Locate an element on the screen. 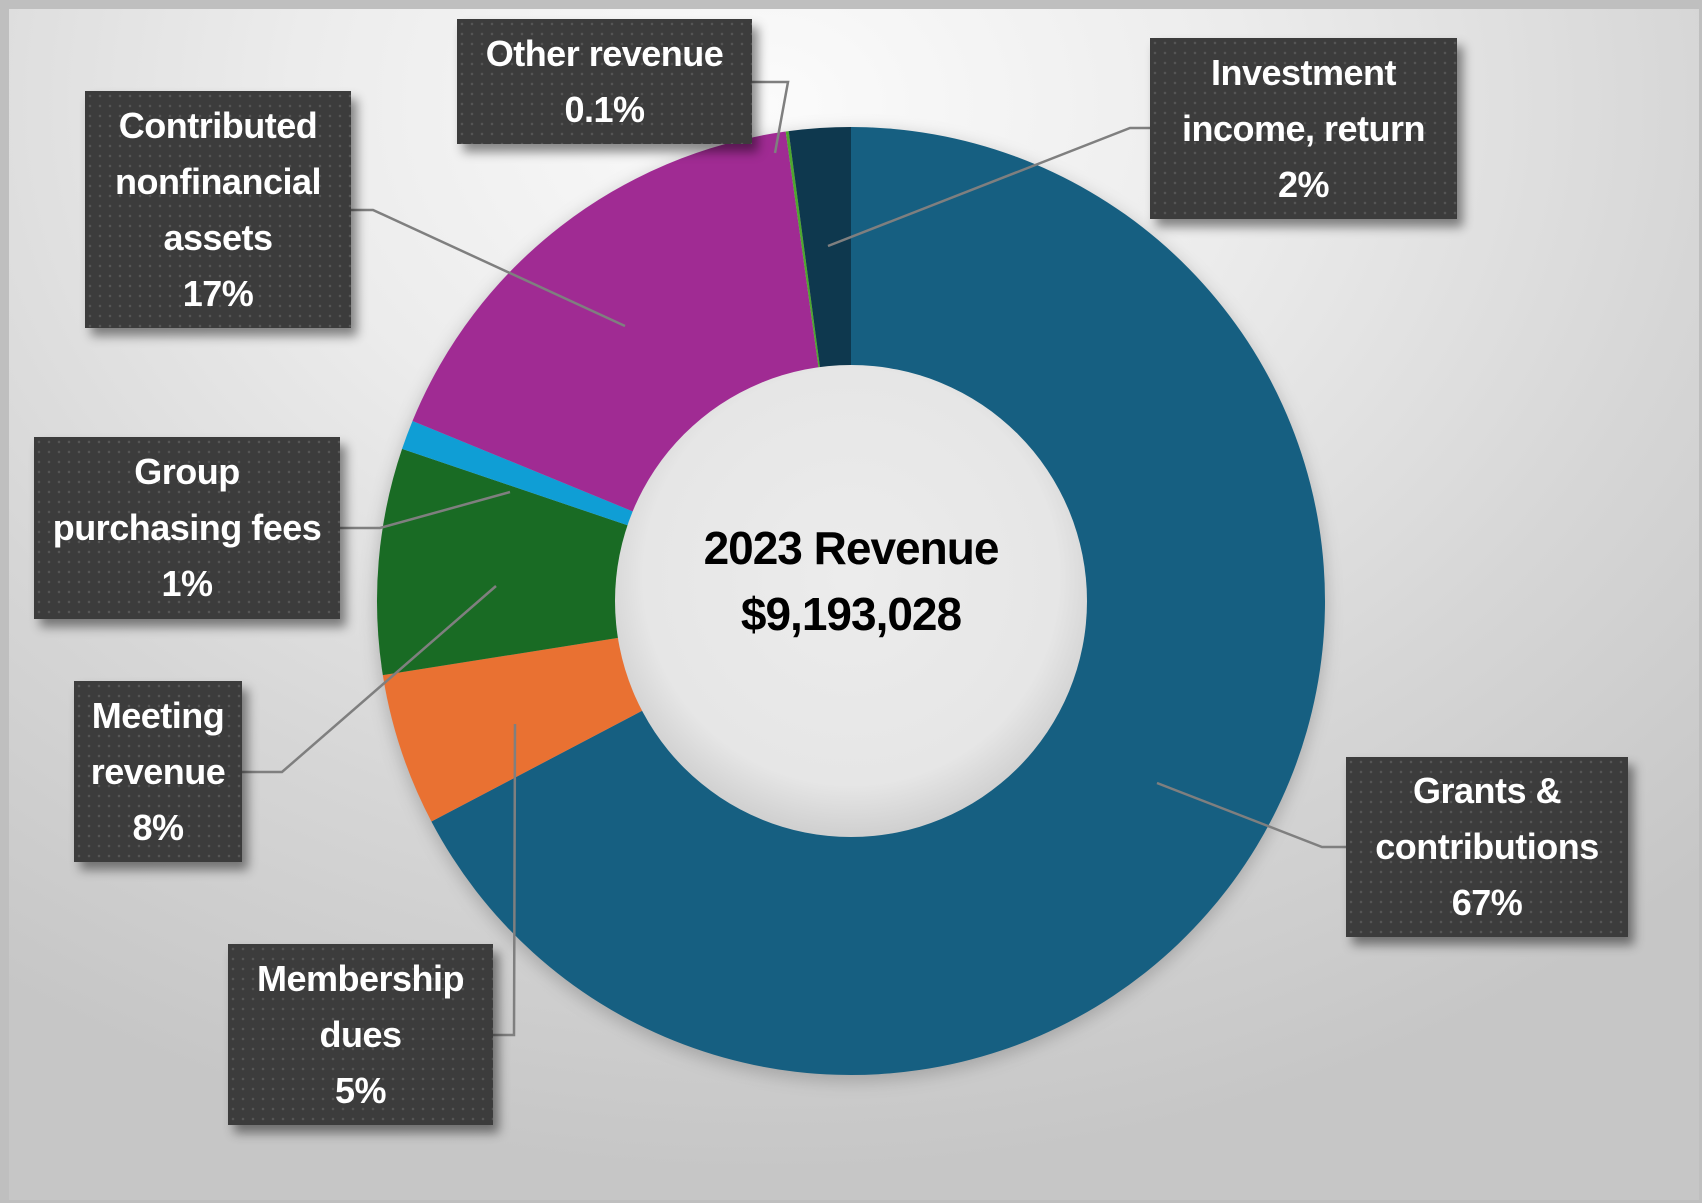 This screenshot has height=1203, width=1702. label-name: dues is located at coordinates (360, 1034).